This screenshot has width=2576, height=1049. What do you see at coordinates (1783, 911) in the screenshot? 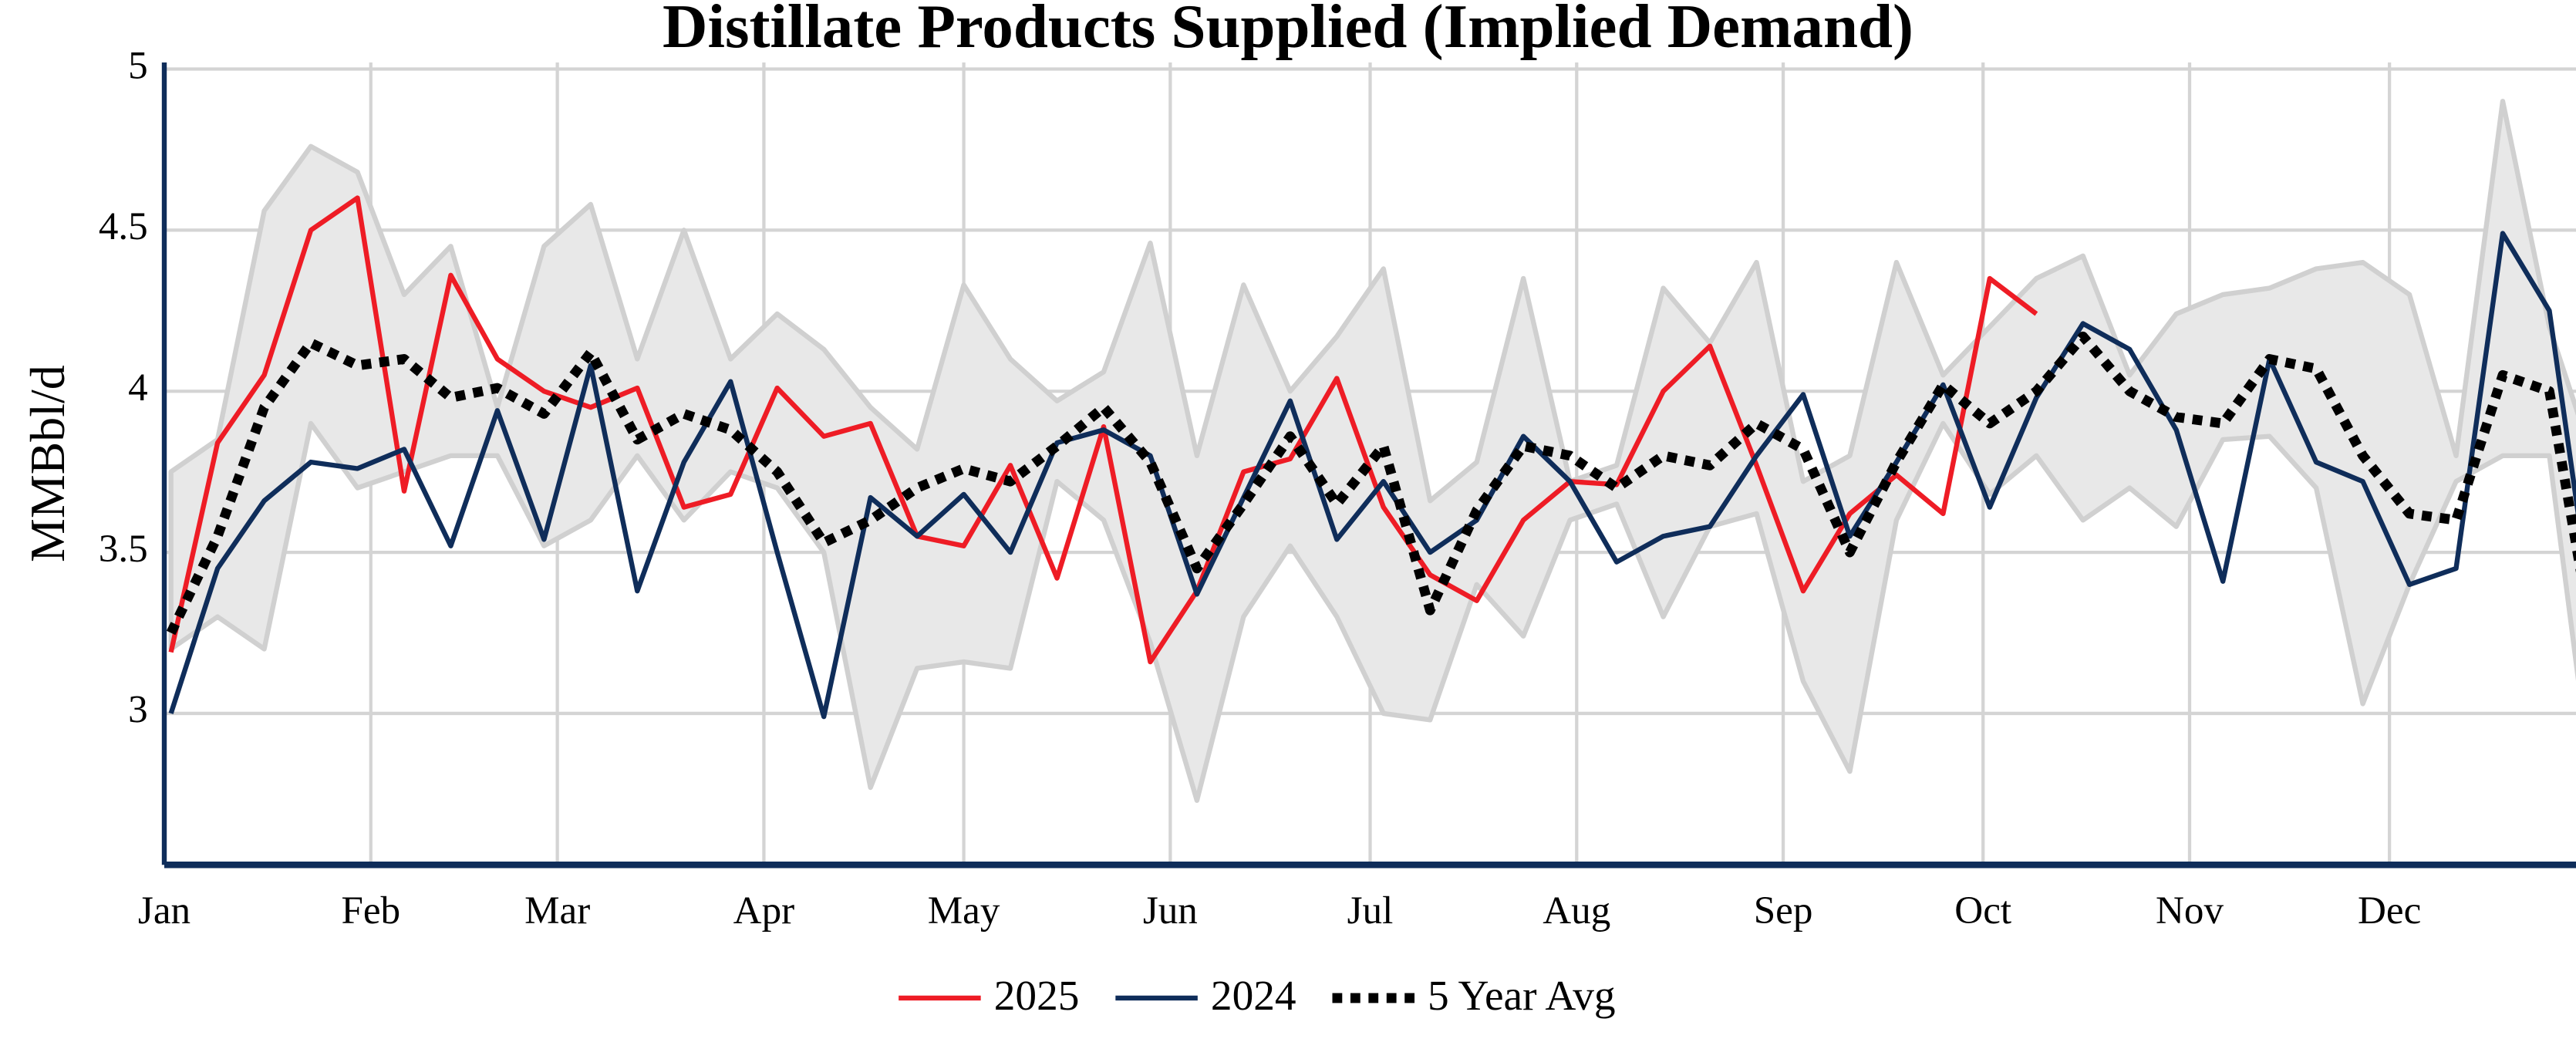
I see `x-tick-label: Sep` at bounding box center [1783, 911].